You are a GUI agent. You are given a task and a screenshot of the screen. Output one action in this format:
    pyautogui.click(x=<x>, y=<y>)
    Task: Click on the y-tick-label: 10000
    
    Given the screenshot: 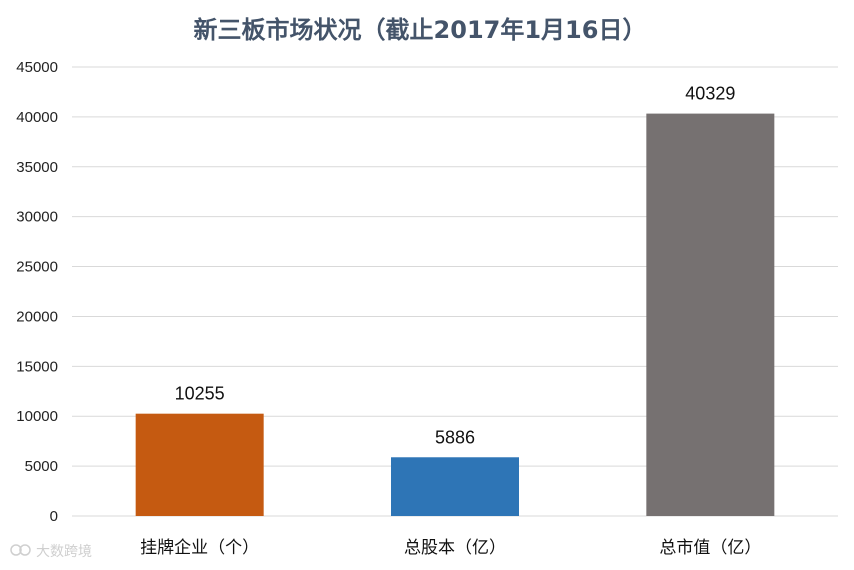 What is the action you would take?
    pyautogui.click(x=37, y=416)
    